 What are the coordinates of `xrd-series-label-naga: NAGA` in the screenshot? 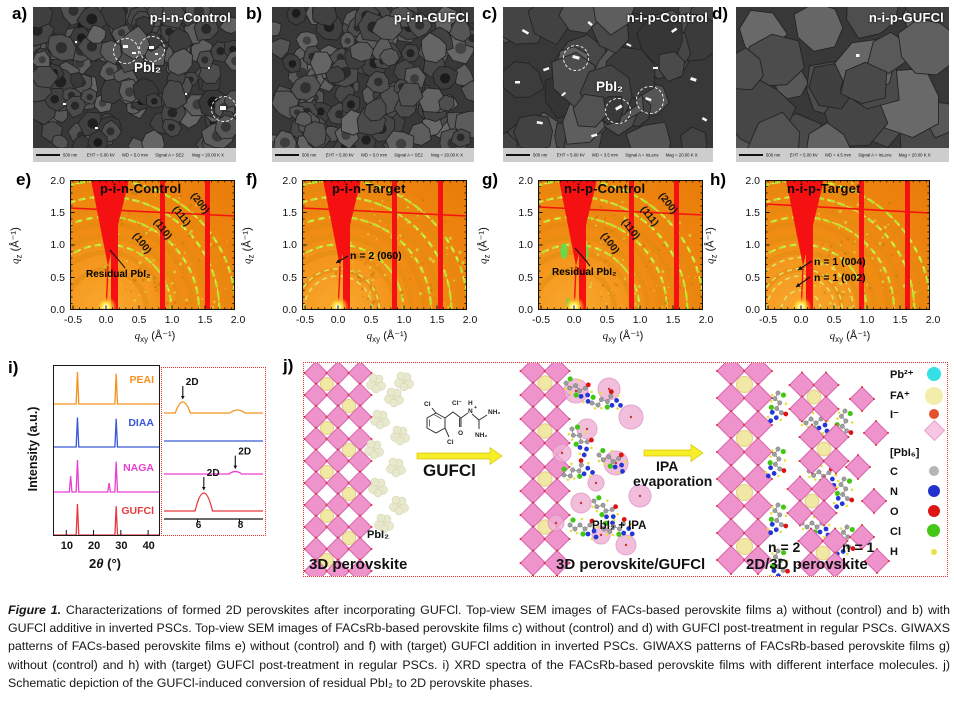 It's located at (138, 468).